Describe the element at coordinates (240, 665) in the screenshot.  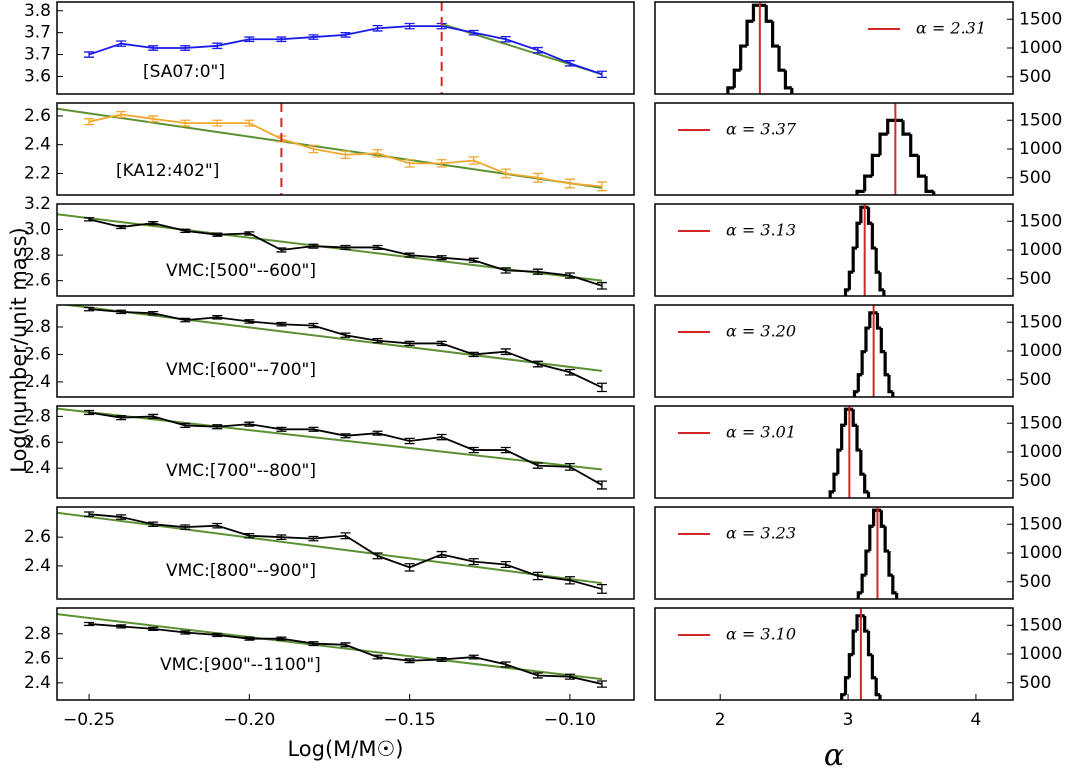
I see `panel-label: VMC:[900"--1100"]` at that location.